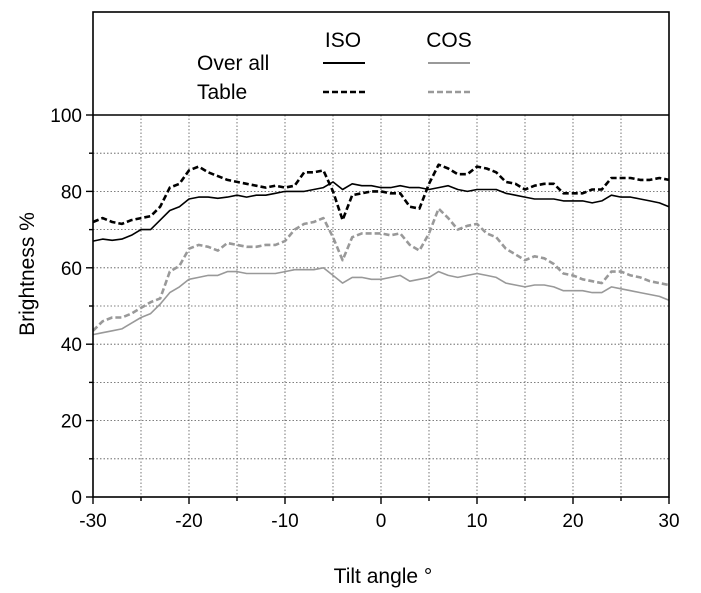 This screenshot has height=593, width=701. What do you see at coordinates (76, 498) in the screenshot?
I see `y-tick-label: 0` at bounding box center [76, 498].